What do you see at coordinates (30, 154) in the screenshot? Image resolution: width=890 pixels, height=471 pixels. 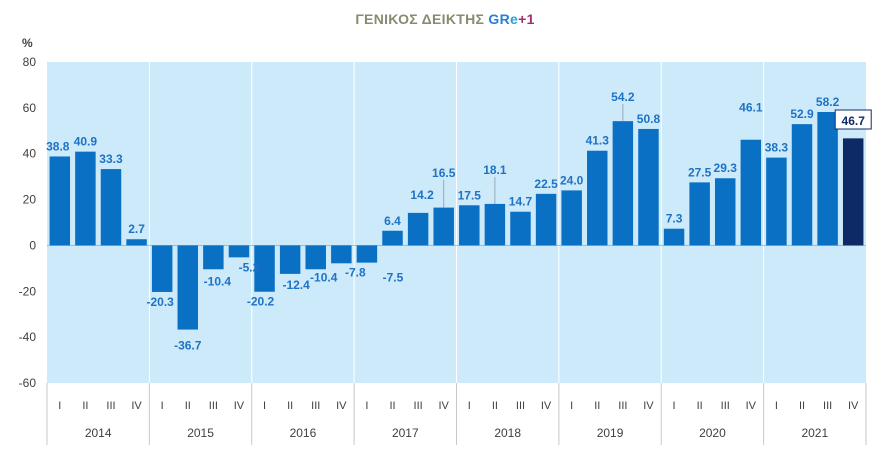 I see `y-tick-label: 40` at bounding box center [30, 154].